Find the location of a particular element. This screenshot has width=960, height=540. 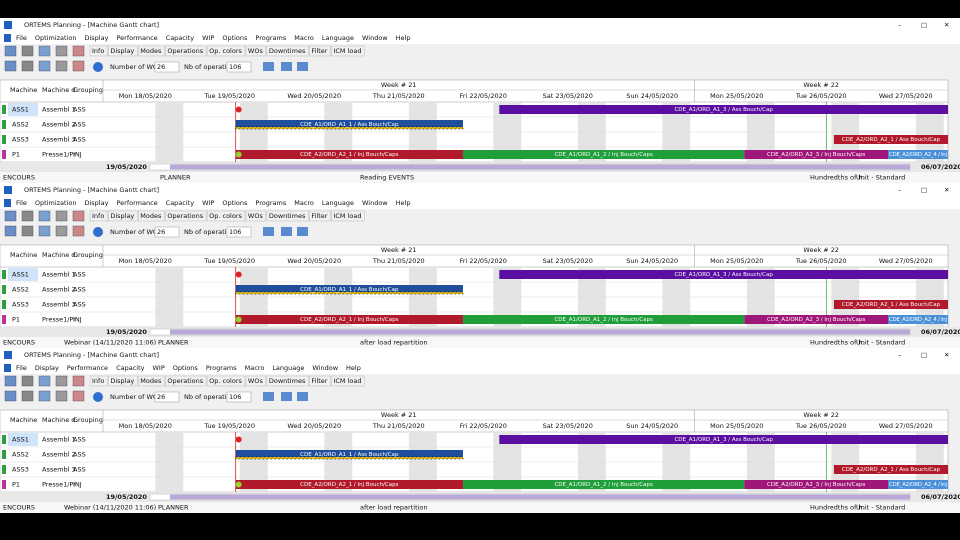

menu-item: Options is located at coordinates (235, 38).